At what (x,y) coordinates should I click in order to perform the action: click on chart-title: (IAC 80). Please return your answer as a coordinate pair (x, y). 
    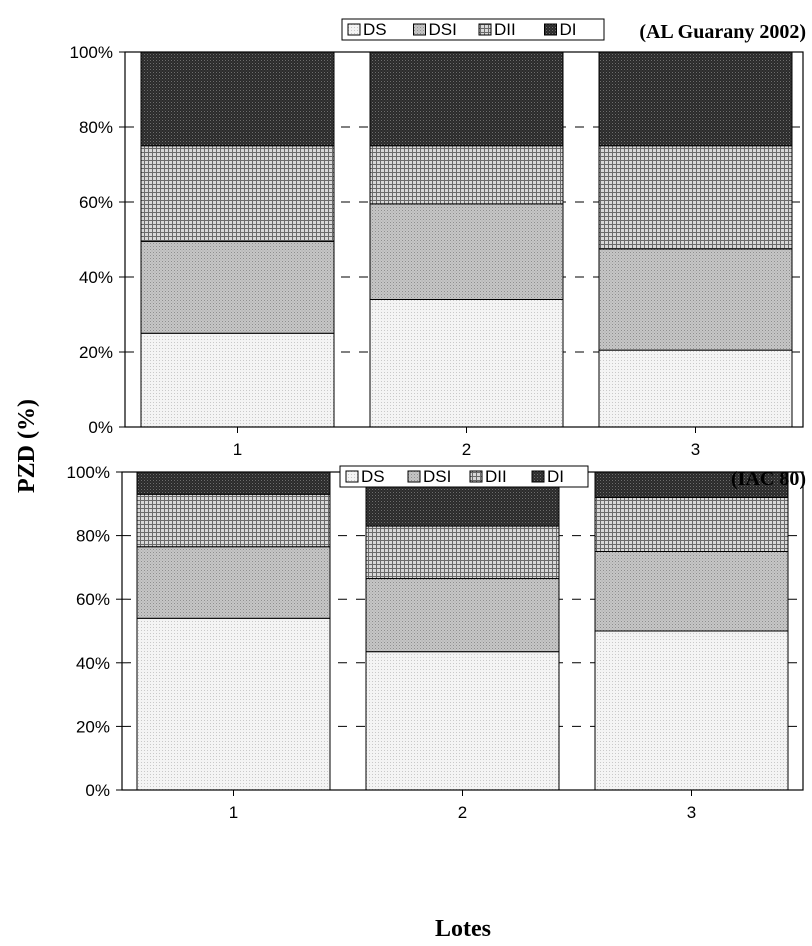
    Looking at the image, I should click on (768, 479).